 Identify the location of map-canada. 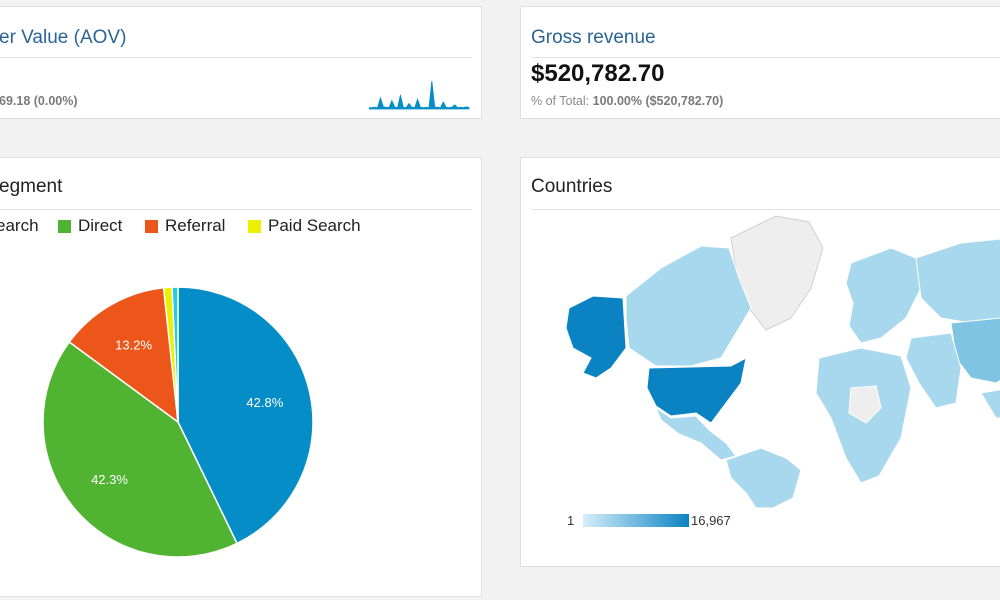
(688, 306).